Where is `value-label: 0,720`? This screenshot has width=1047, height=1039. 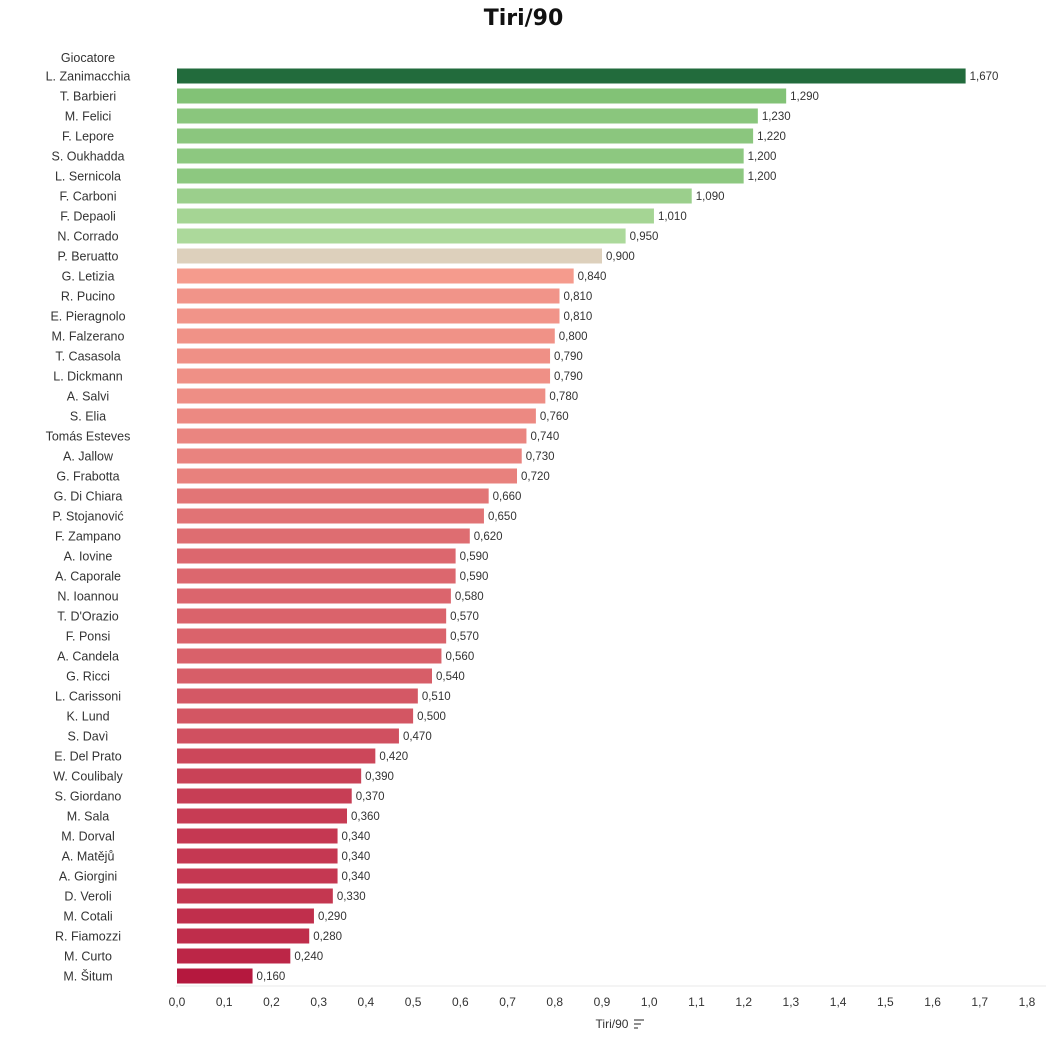 value-label: 0,720 is located at coordinates (535, 477).